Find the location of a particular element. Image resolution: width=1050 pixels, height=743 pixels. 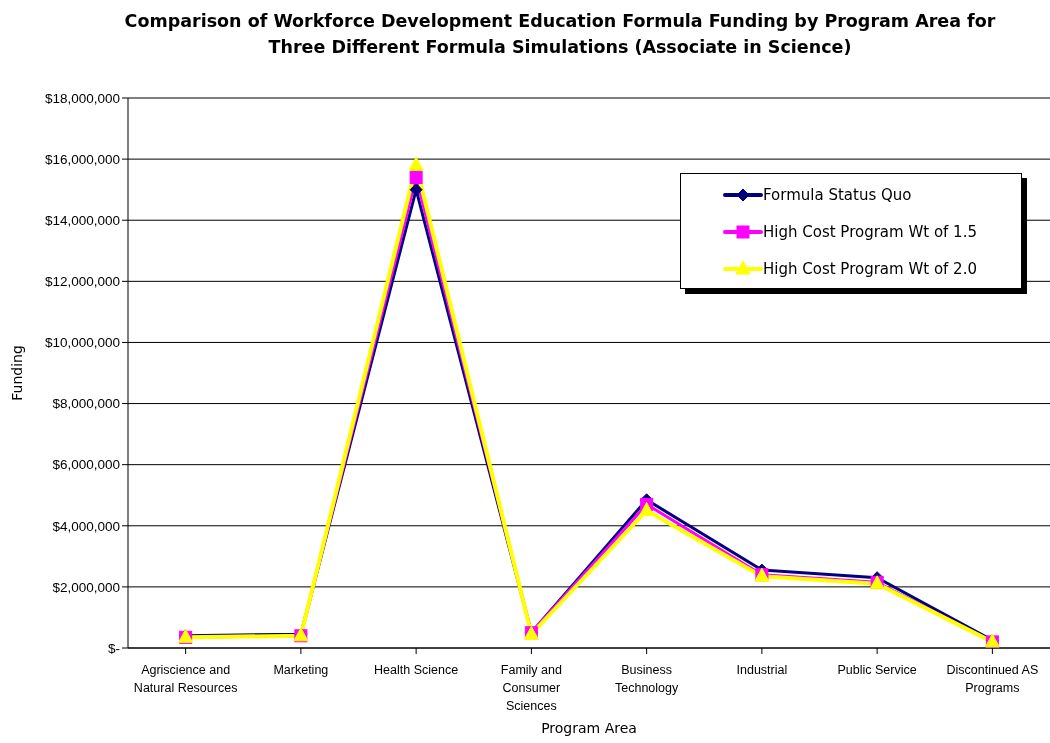

legend-label: High Cost Program Wt of 2.0 is located at coordinates (870, 268).